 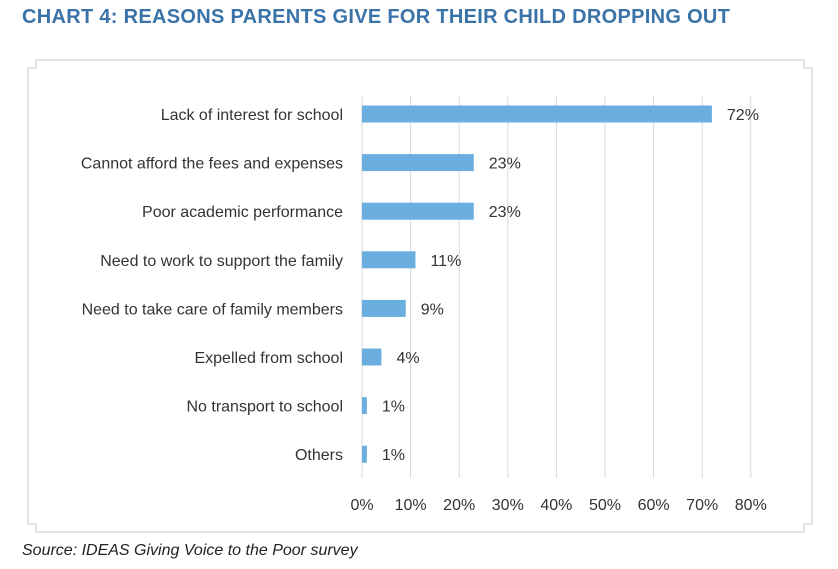 What do you see at coordinates (407, 358) in the screenshot?
I see `data-label-6: 4%` at bounding box center [407, 358].